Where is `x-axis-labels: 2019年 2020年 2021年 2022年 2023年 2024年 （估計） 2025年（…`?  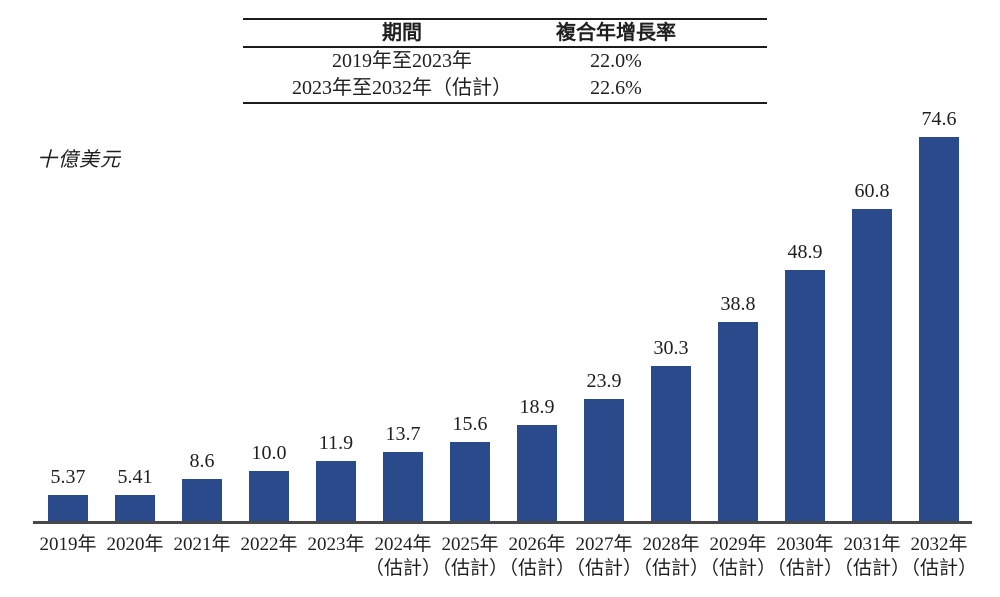 x-axis-labels: 2019年 2020年 2021年 2022年 2023年 2024年 （估計） 2025年（… is located at coordinates (508, 561).